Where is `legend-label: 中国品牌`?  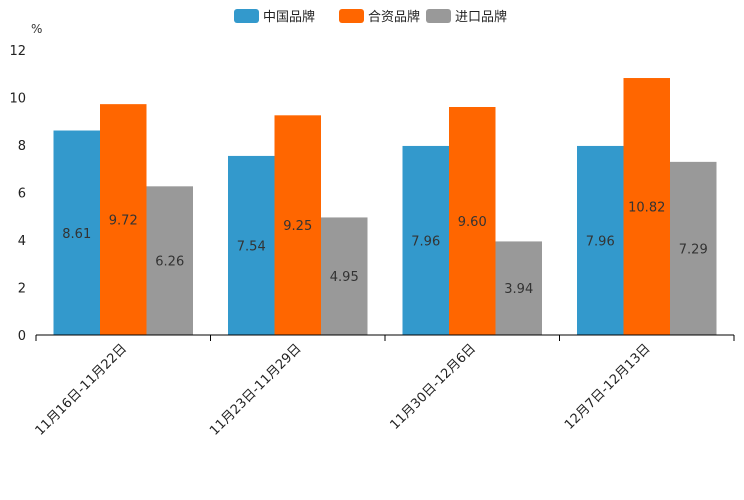 legend-label: 中国品牌 is located at coordinates (289, 17).